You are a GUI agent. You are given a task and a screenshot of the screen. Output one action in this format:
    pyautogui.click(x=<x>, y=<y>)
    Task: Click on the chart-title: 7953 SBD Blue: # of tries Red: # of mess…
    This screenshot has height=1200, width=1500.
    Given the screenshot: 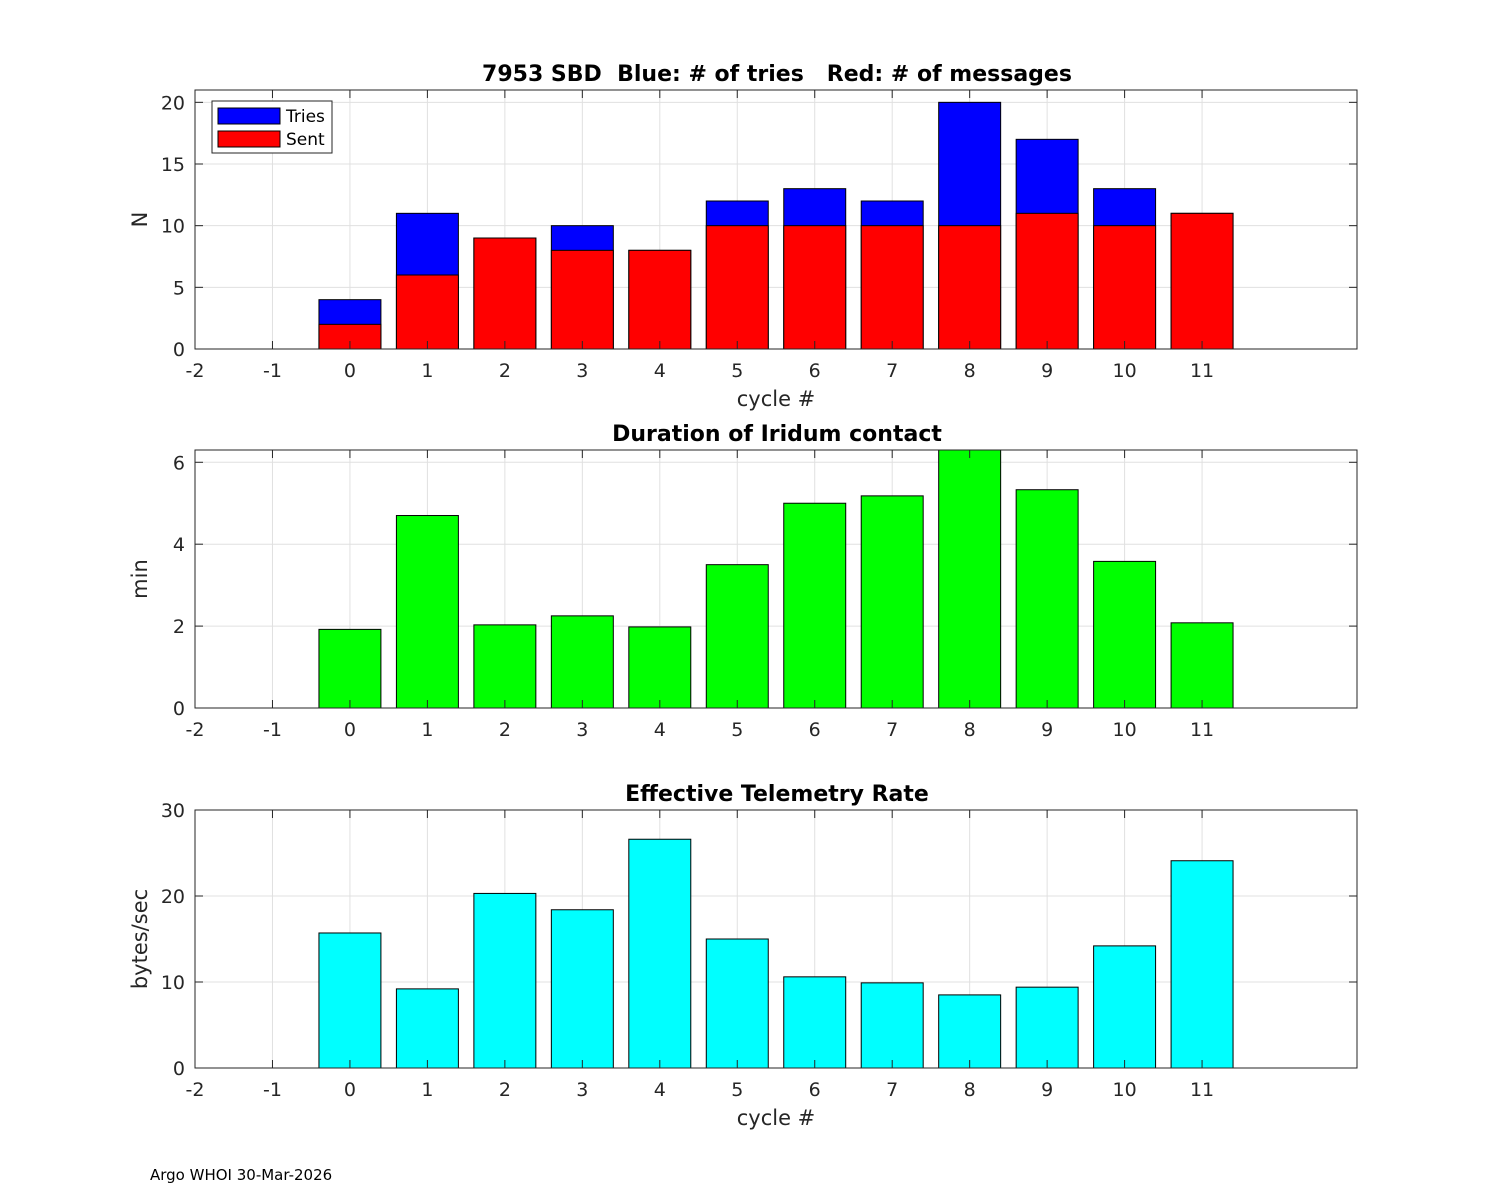 What is the action you would take?
    pyautogui.click(x=777, y=74)
    